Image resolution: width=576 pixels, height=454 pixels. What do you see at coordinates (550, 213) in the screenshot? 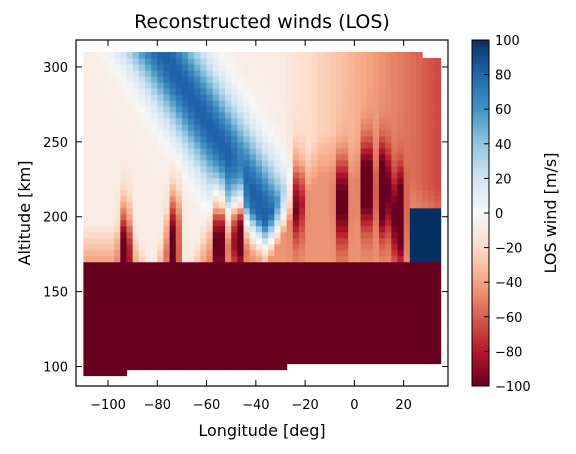
I see `colorbar-label: LOS wind [m/s]` at bounding box center [550, 213].